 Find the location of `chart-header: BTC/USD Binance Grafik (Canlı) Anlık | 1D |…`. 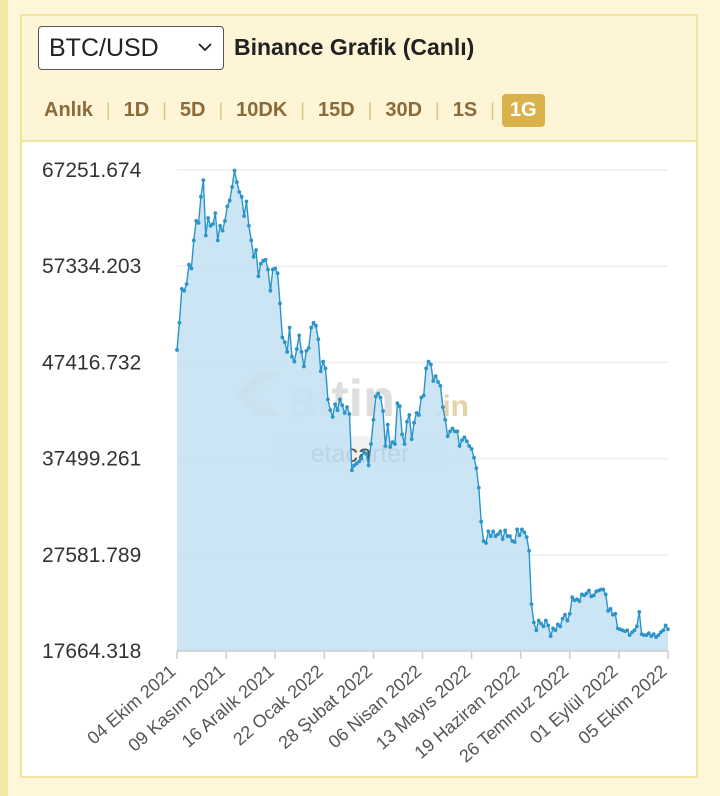

chart-header: BTC/USD Binance Grafik (Canlı) Anlık | 1D |… is located at coordinates (359, 79).